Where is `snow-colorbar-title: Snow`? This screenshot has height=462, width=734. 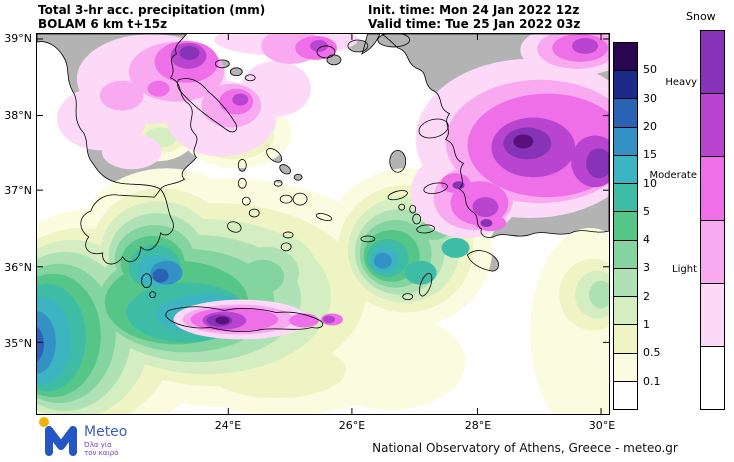 snow-colorbar-title: Snow is located at coordinates (701, 16).